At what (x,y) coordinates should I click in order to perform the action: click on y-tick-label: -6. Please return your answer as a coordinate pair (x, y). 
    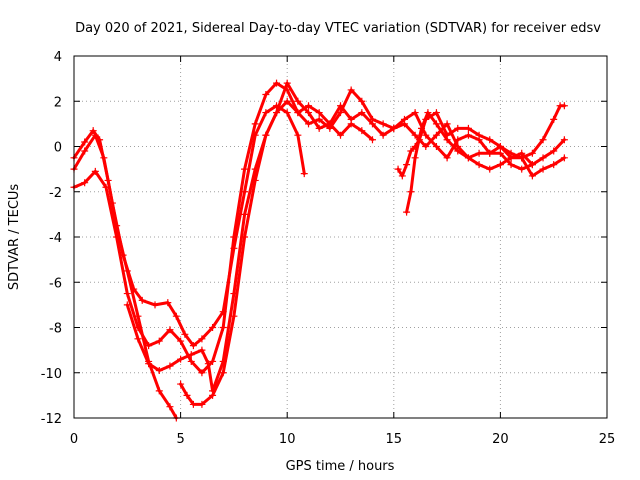
    Looking at the image, I should click on (55, 283).